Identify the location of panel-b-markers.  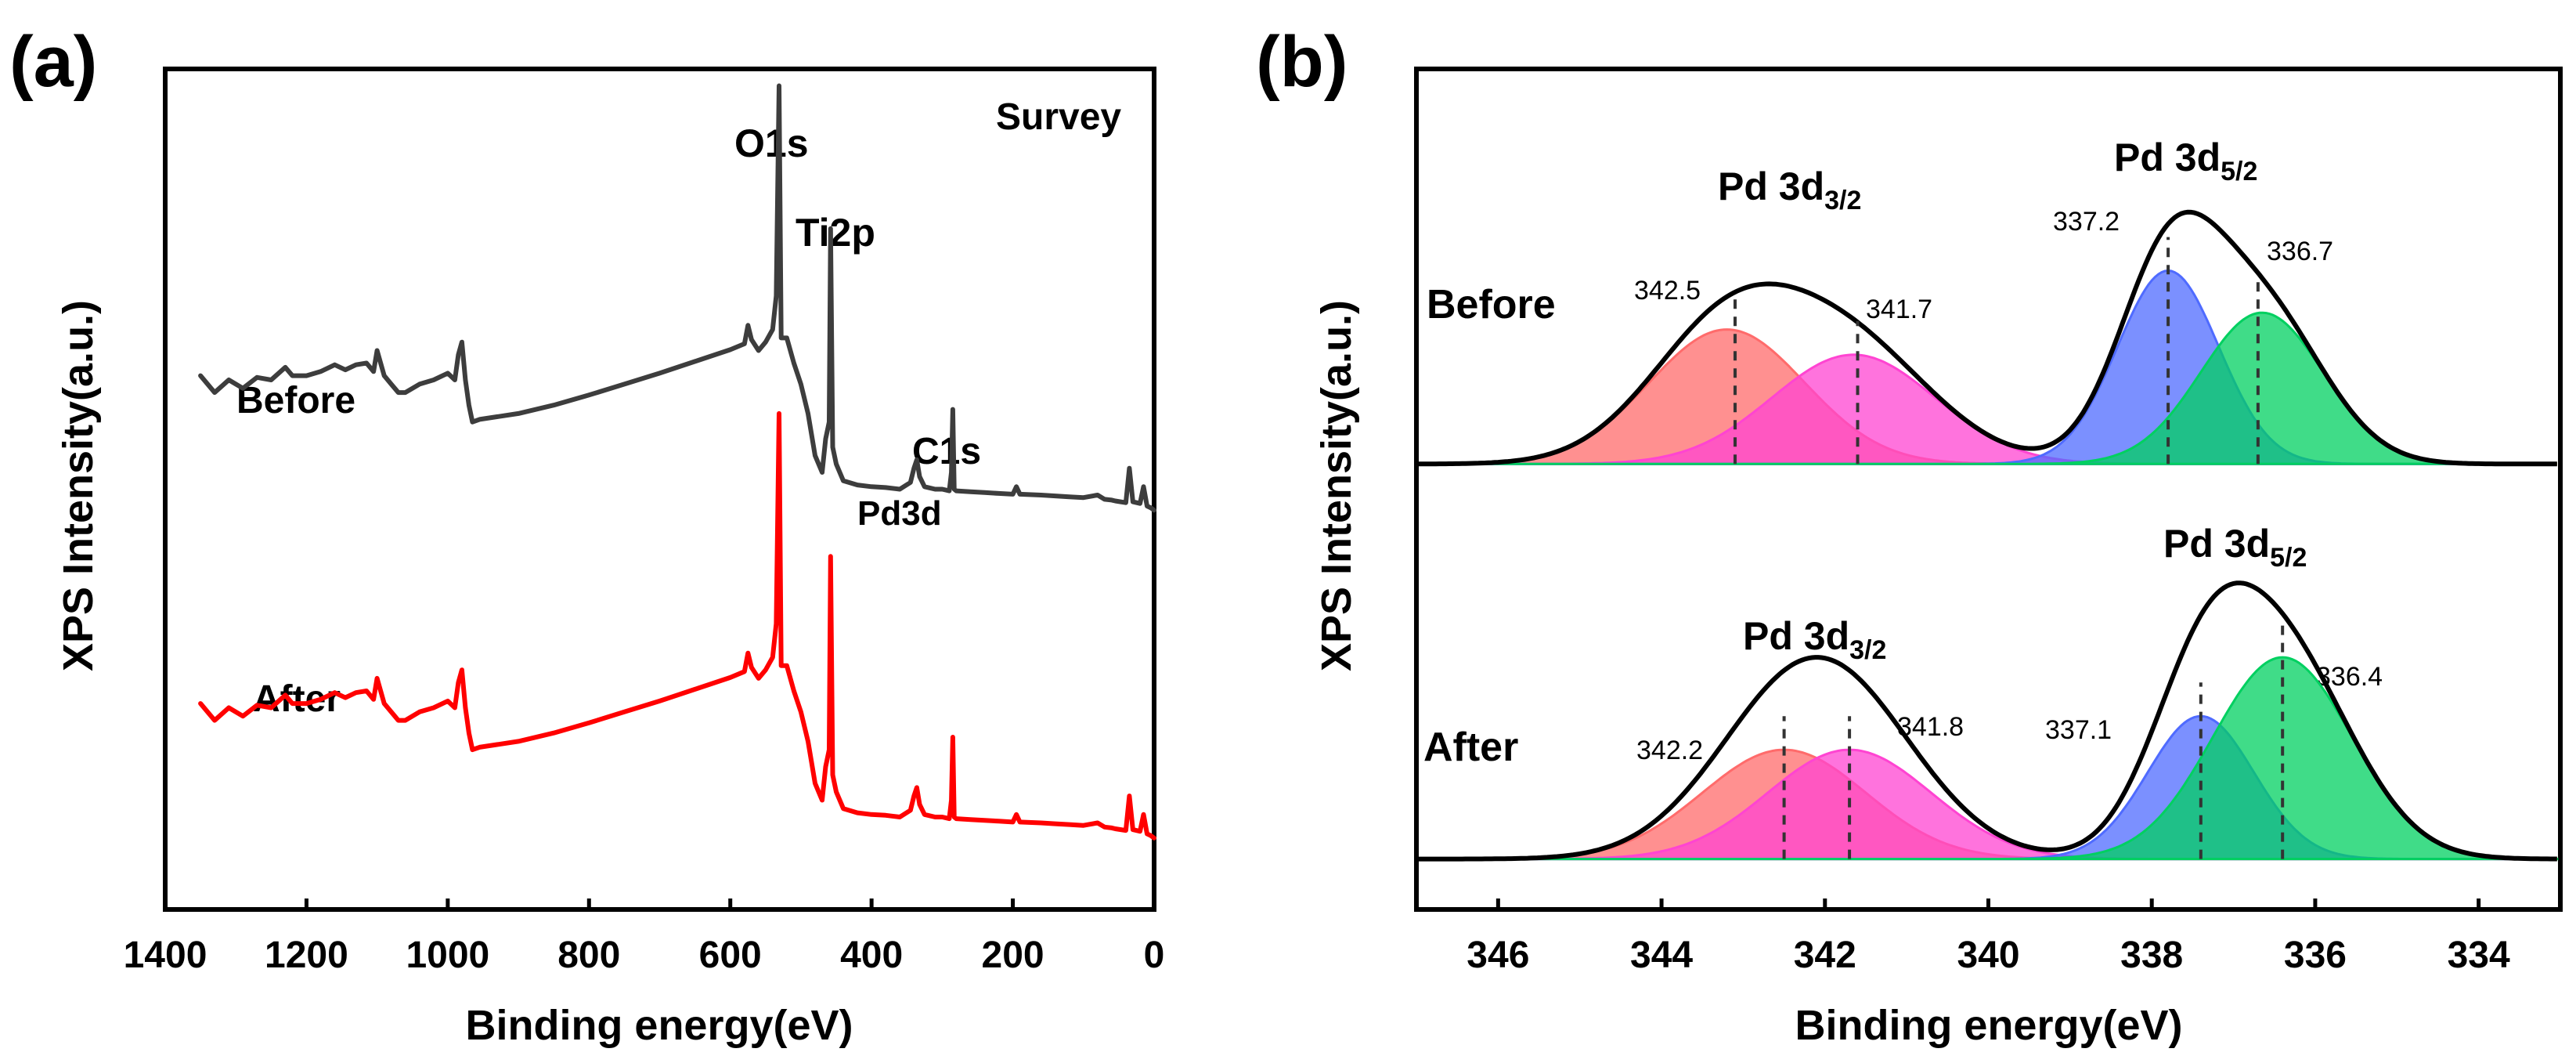
(2009, 548).